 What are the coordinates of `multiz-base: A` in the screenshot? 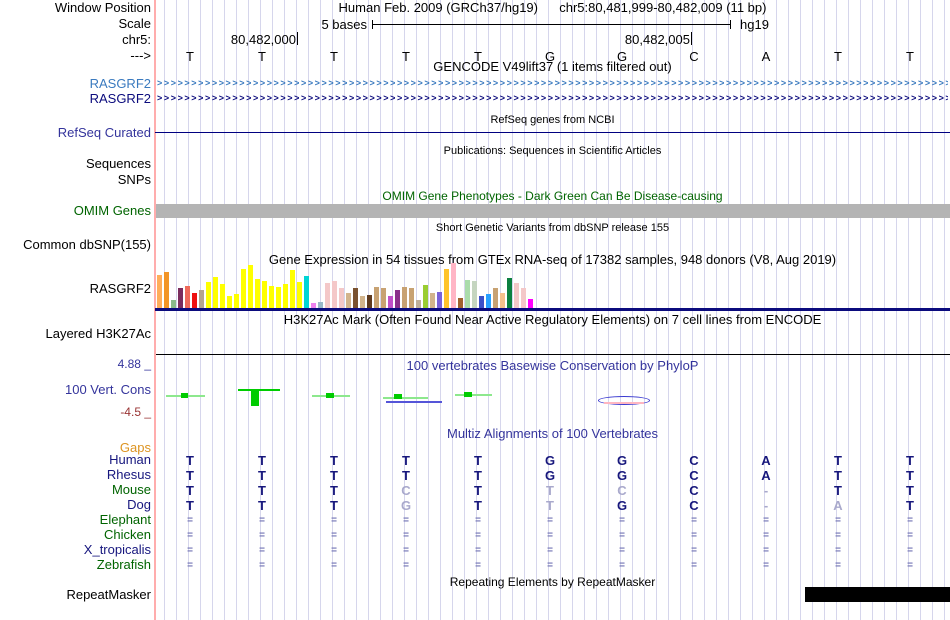 It's located at (766, 460).